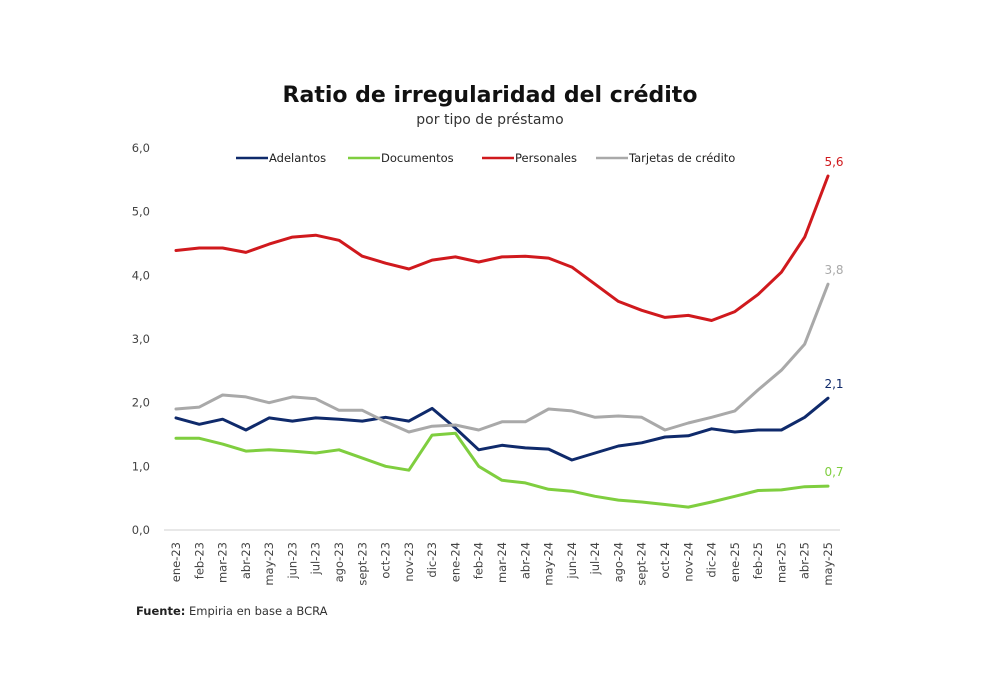 Image resolution: width=992 pixels, height=699 pixels. Describe the element at coordinates (292, 561) in the screenshot. I see `x-tick-label: jun-23` at that location.